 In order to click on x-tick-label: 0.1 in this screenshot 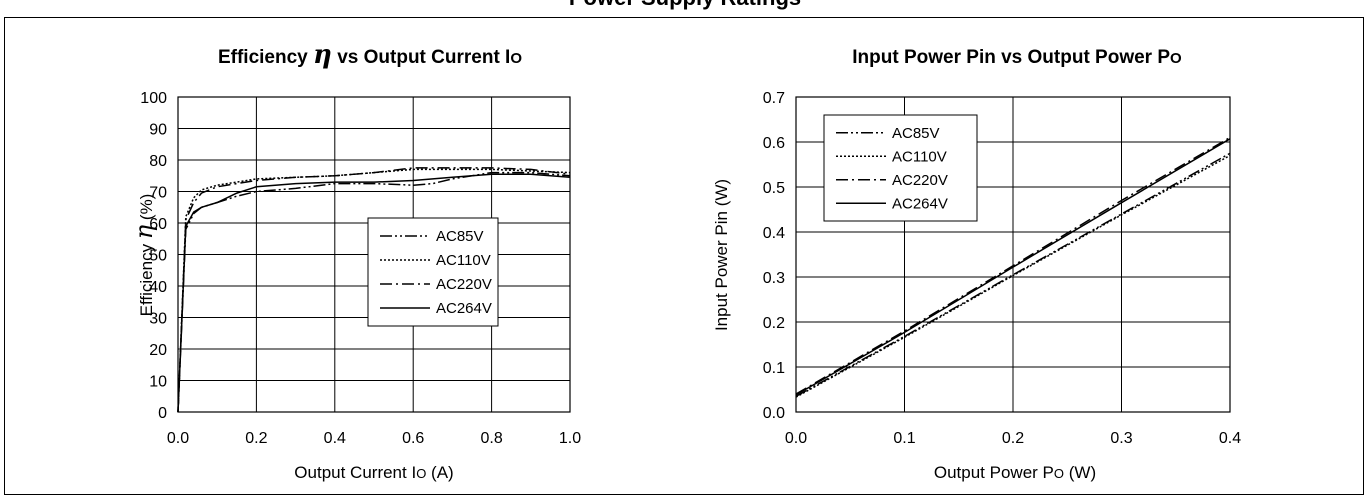, I will do `click(904, 438)`.